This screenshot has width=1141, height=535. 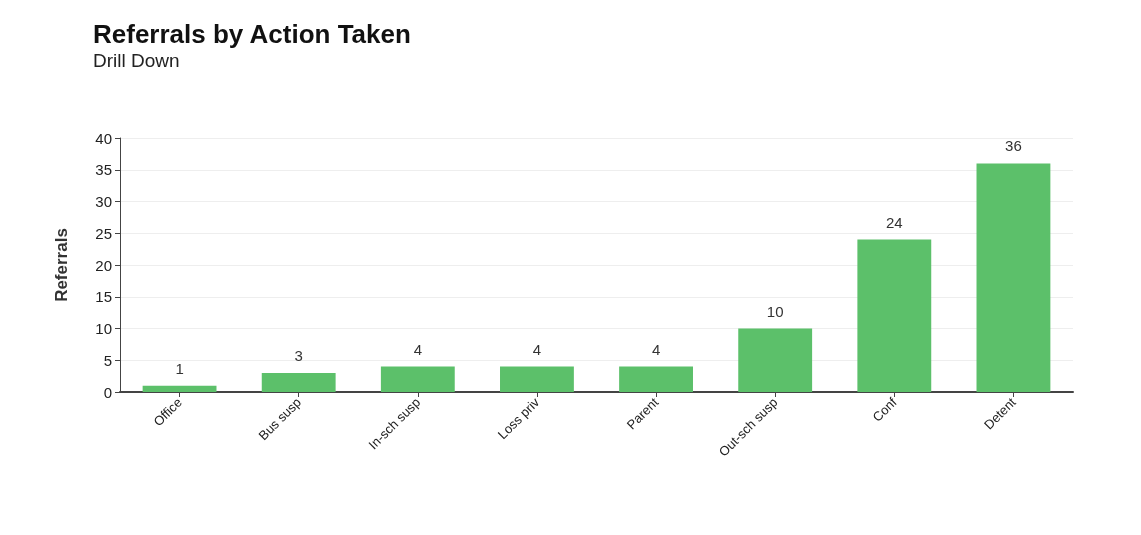 What do you see at coordinates (103, 170) in the screenshot?
I see `y-tick-label: 35` at bounding box center [103, 170].